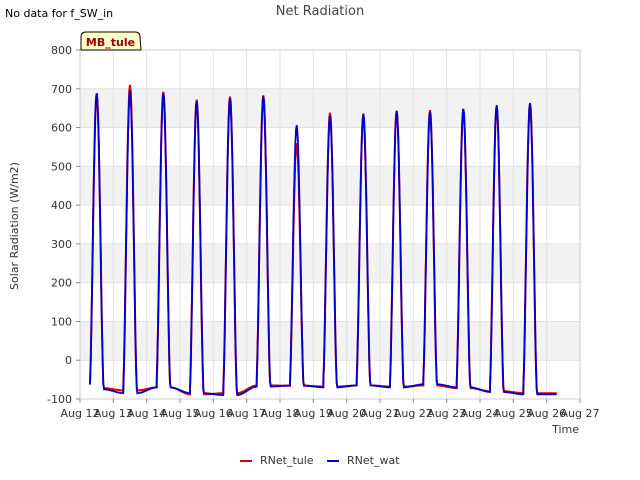 Image resolution: width=640 pixels, height=480 pixels. I want to click on x-tick-label: Aug 22, so click(413, 413).